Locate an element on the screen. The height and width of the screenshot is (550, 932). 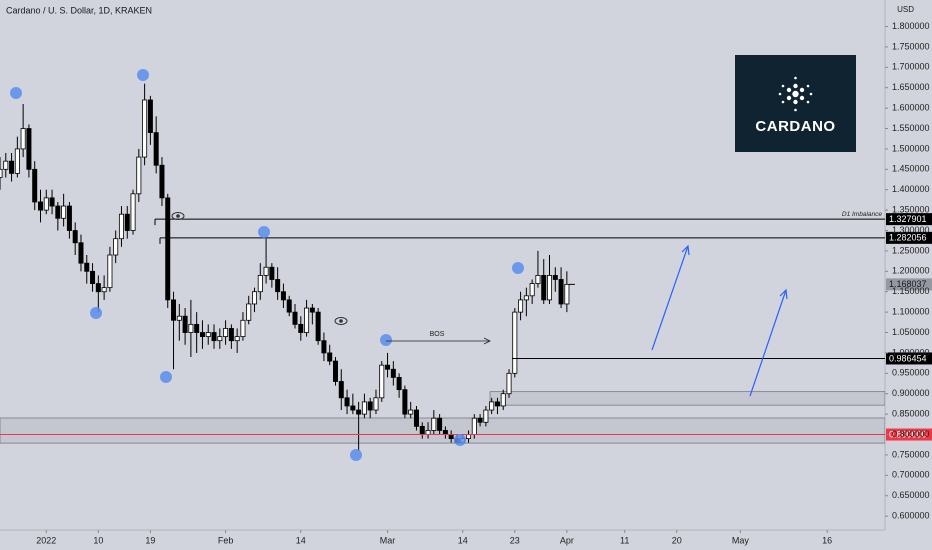
eye-icons is located at coordinates (259, 268).